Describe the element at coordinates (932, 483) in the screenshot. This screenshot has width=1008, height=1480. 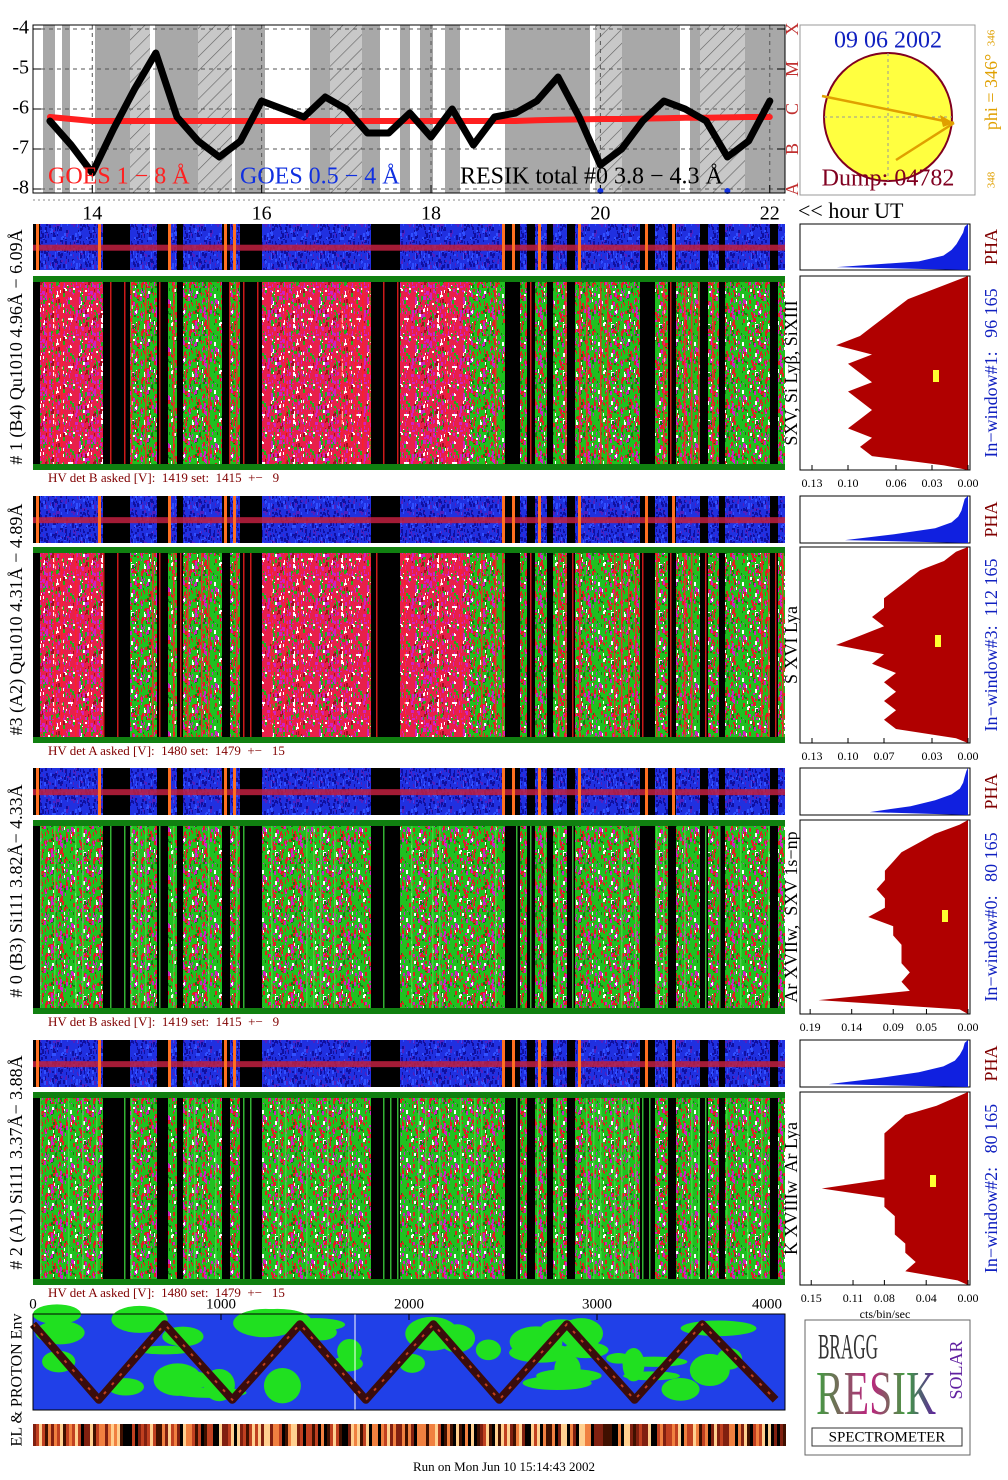
I see `x-tick-label: 0.03` at that location.